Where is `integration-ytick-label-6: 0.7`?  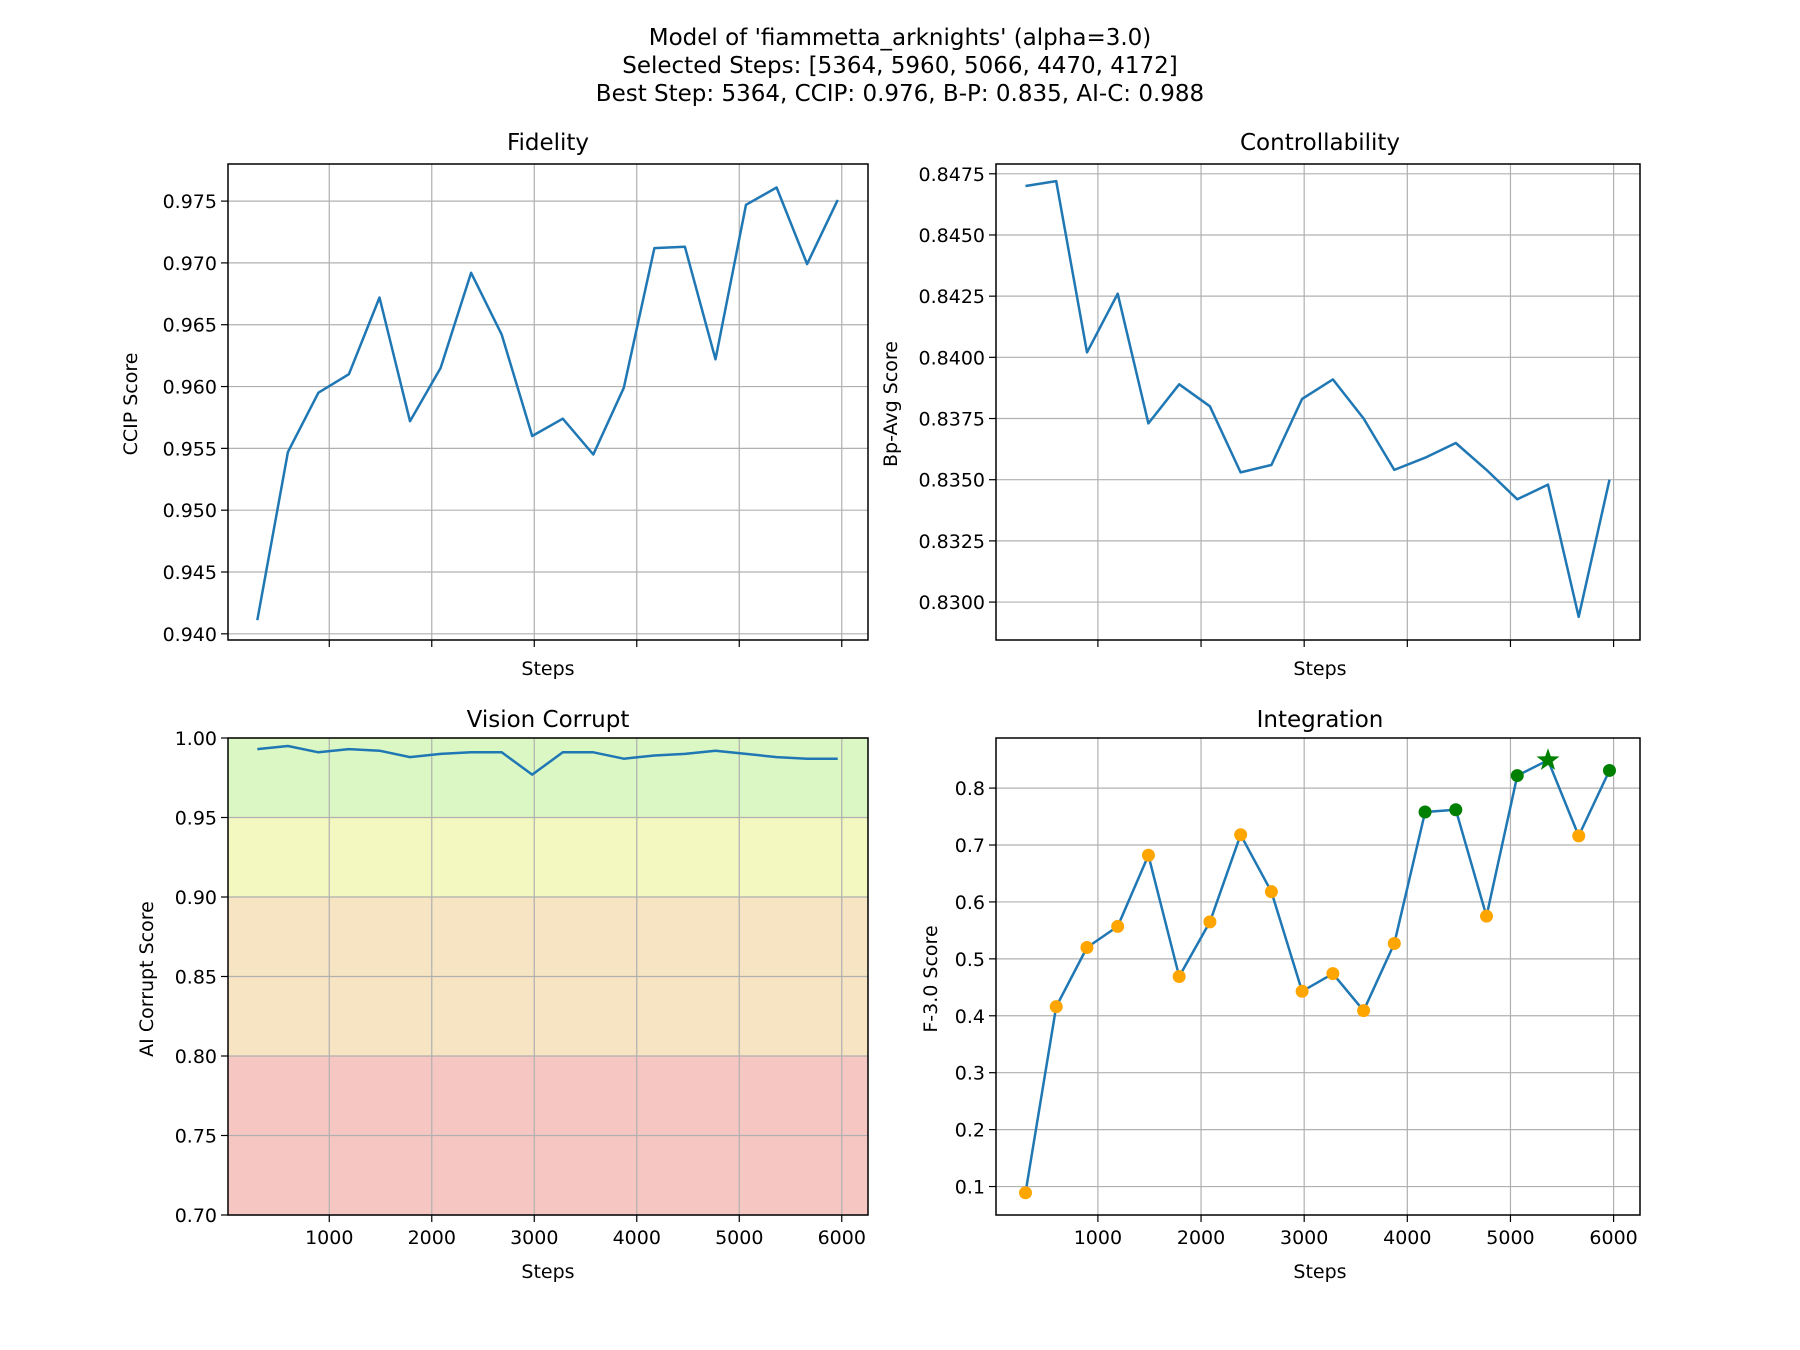 integration-ytick-label-6: 0.7 is located at coordinates (970, 846).